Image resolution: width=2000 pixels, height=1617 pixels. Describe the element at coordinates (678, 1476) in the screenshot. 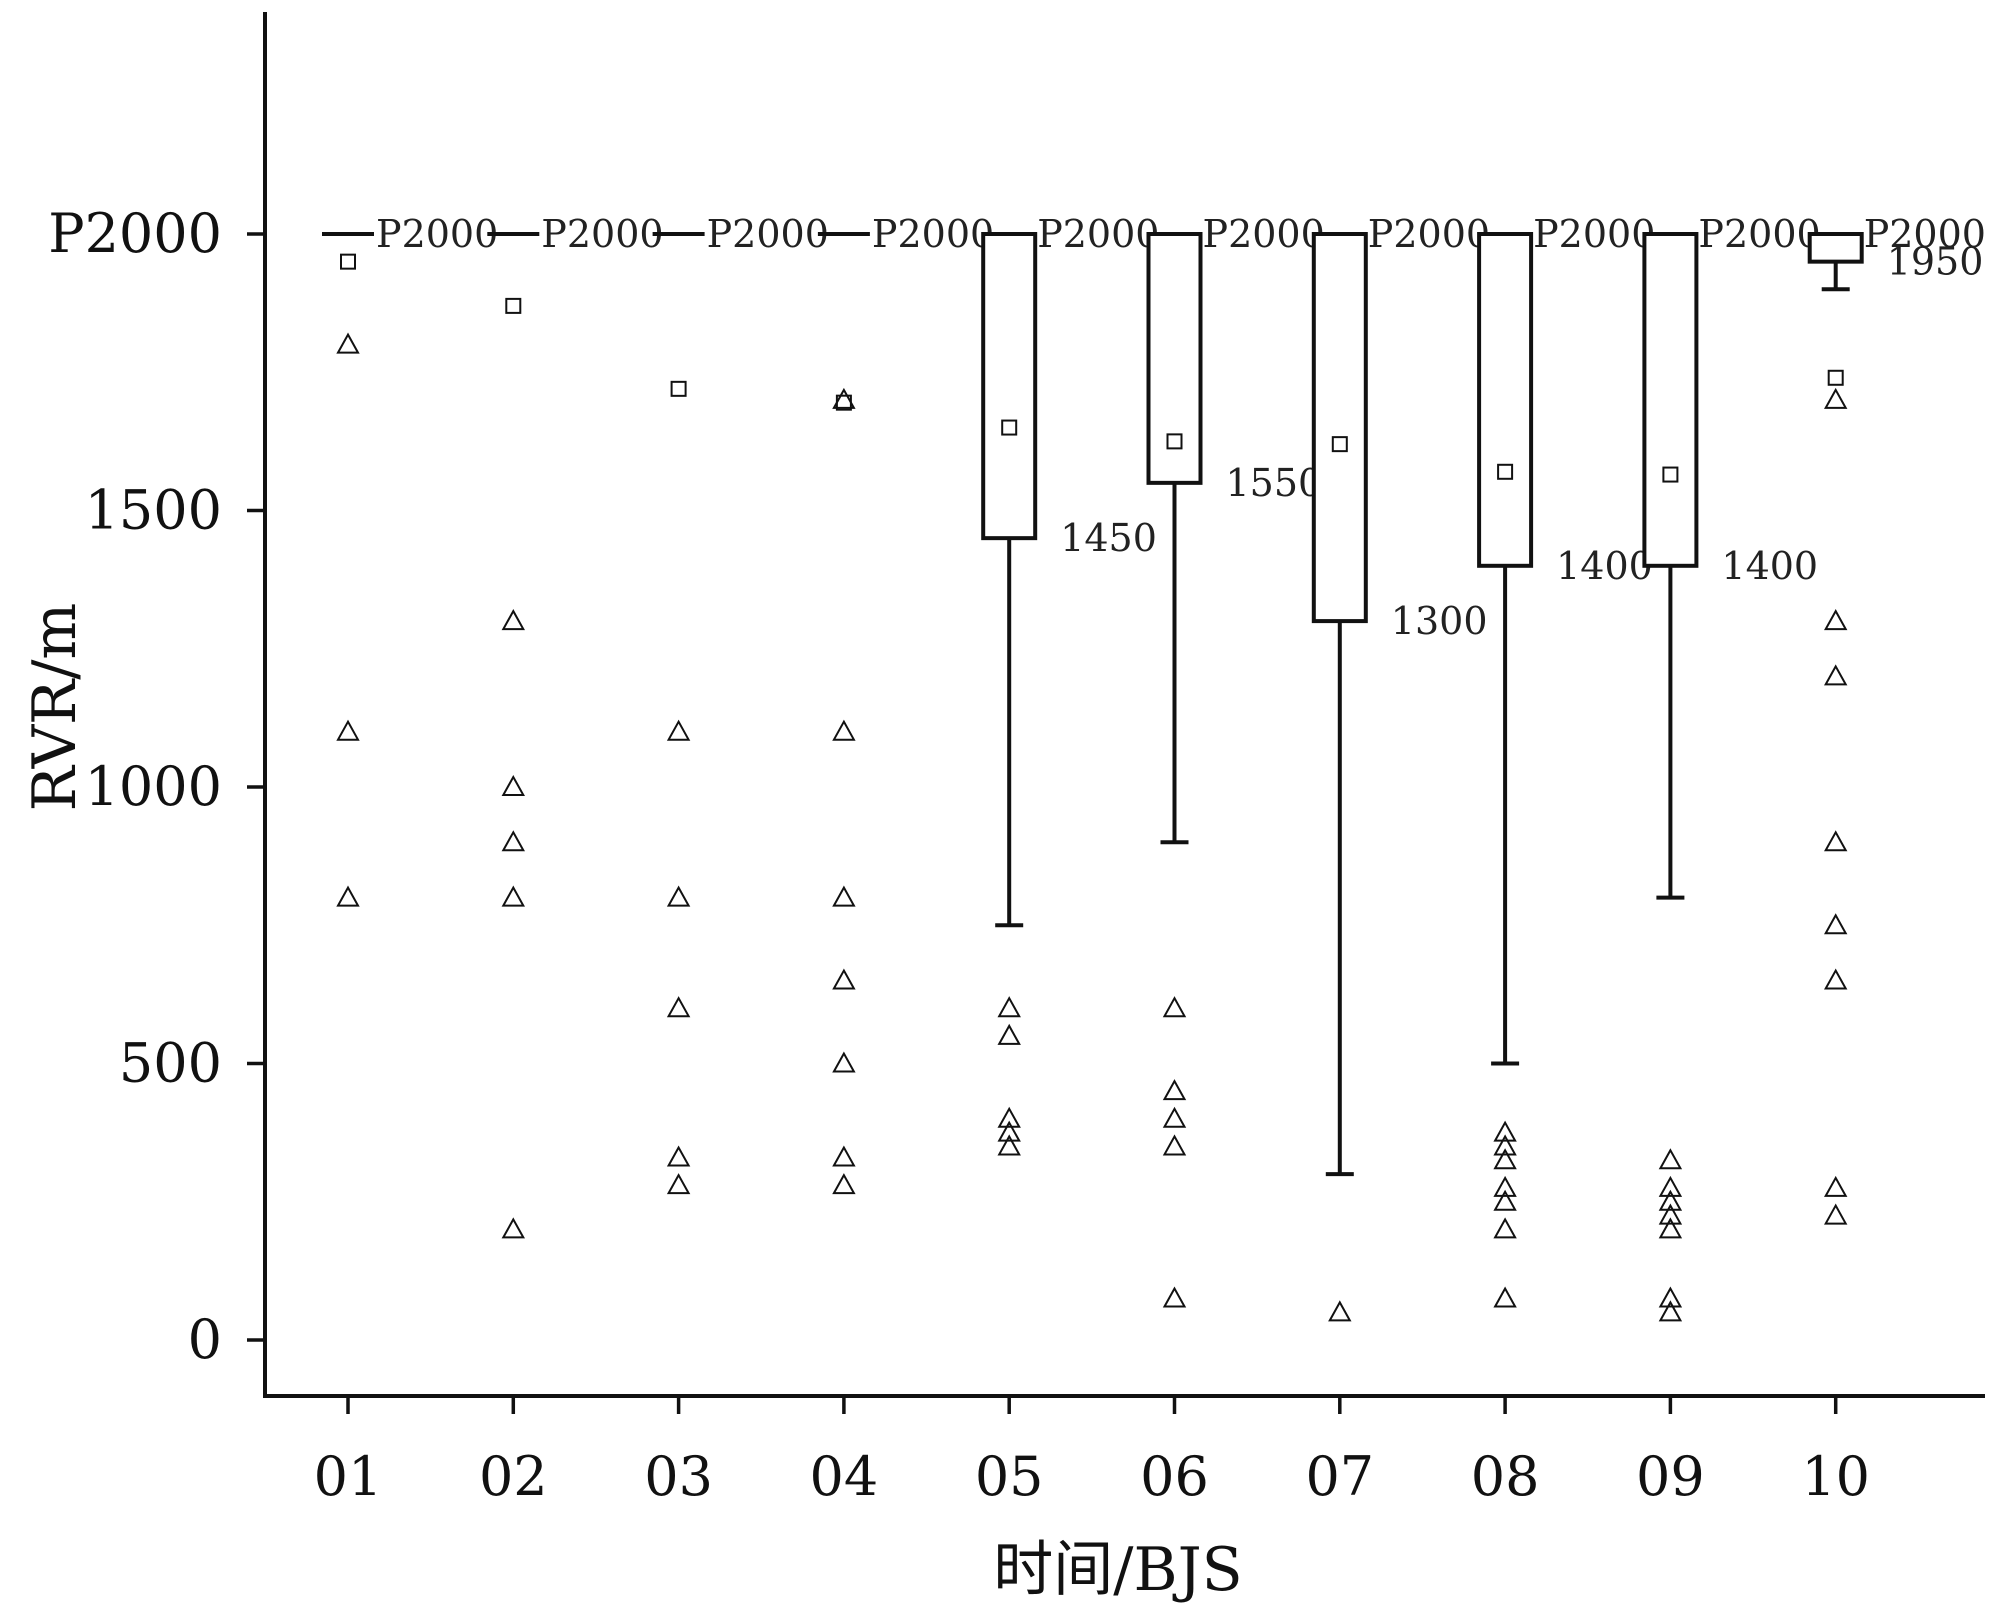

I see `x-tick-label: 03` at that location.